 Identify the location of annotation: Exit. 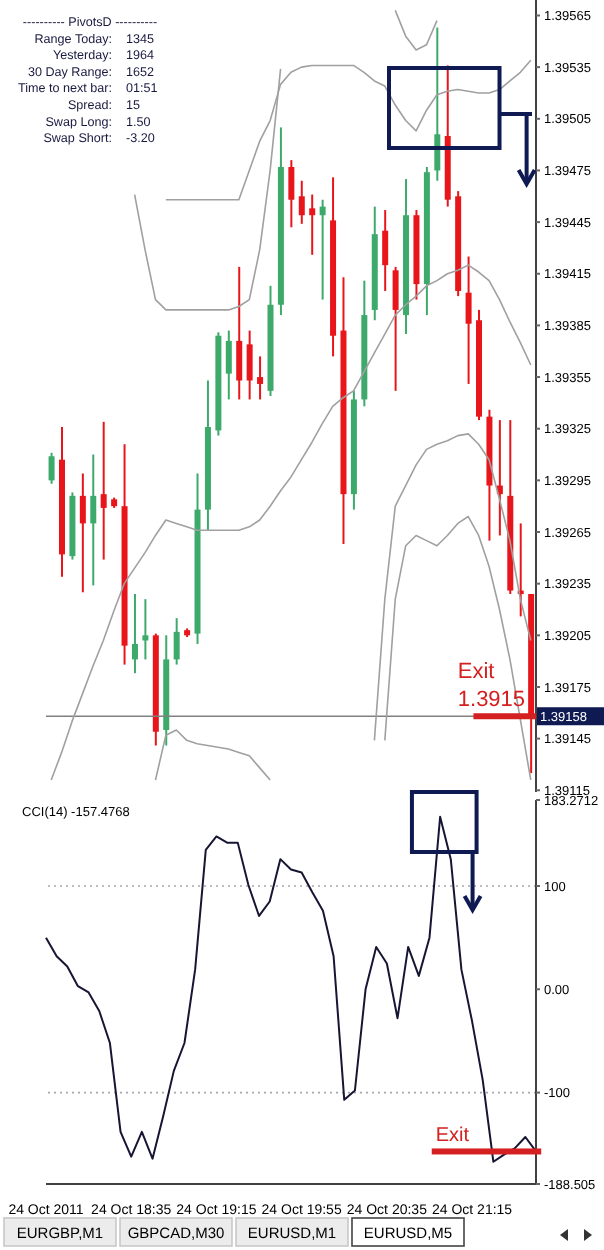
(452, 1136).